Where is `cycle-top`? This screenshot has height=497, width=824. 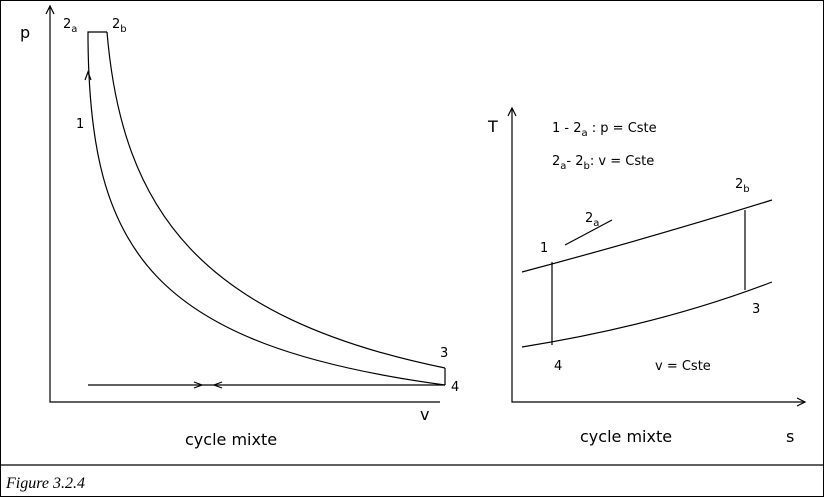
cycle-top is located at coordinates (97, 35).